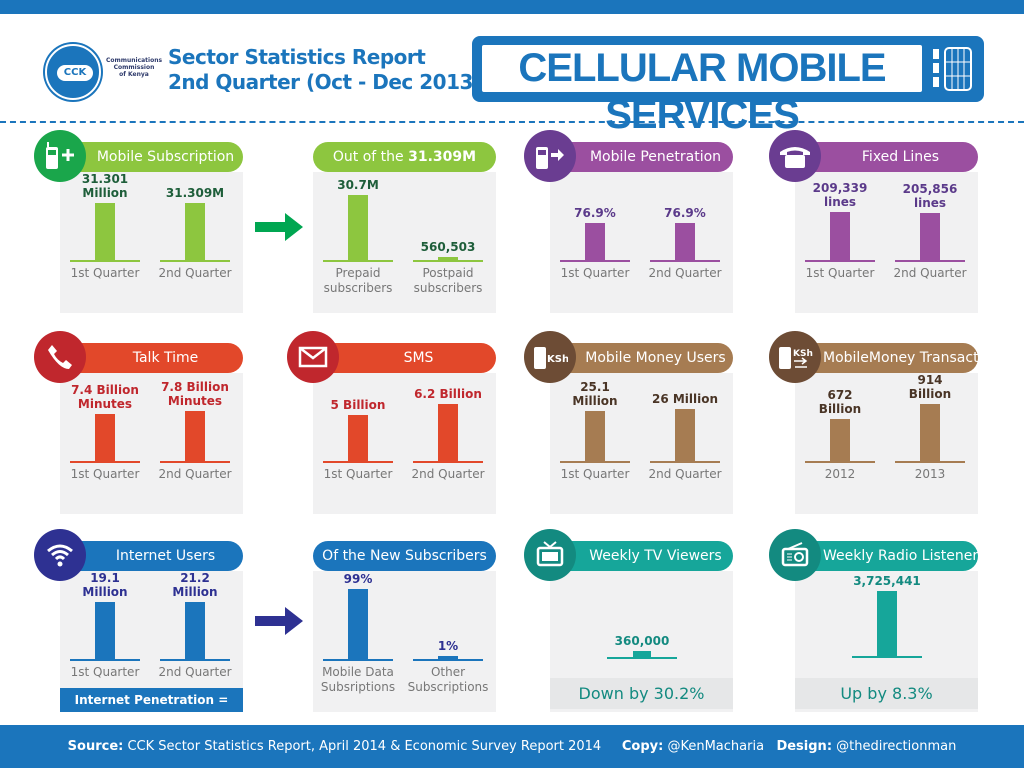 This screenshot has width=1024, height=768. I want to click on category-label: Other Subscriptions, so click(448, 679).